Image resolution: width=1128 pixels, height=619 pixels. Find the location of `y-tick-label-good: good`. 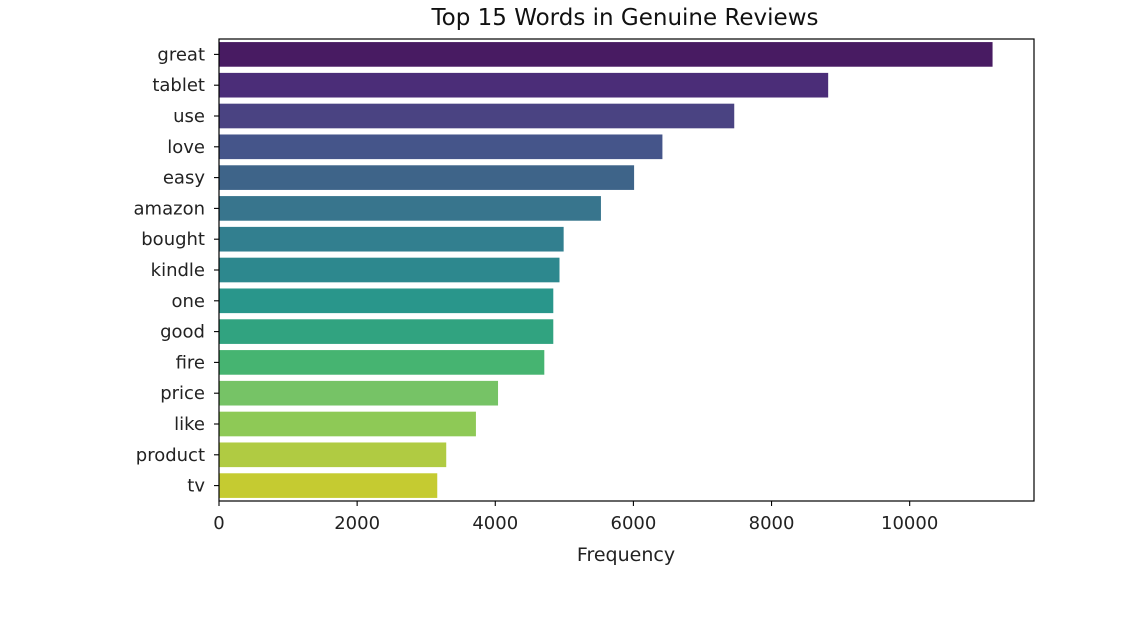

y-tick-label-good: good is located at coordinates (182, 332).